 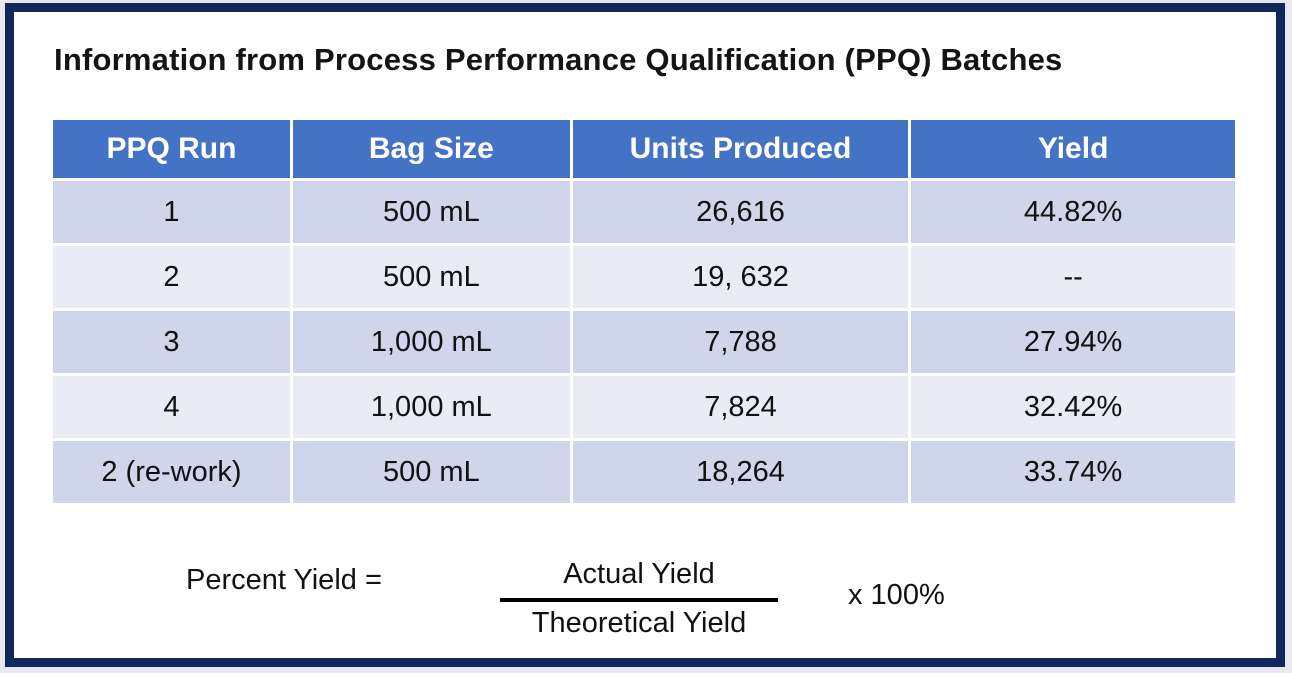 I want to click on table-row: 4 1,000 mL 7,824 32.42%, so click(x=644, y=407).